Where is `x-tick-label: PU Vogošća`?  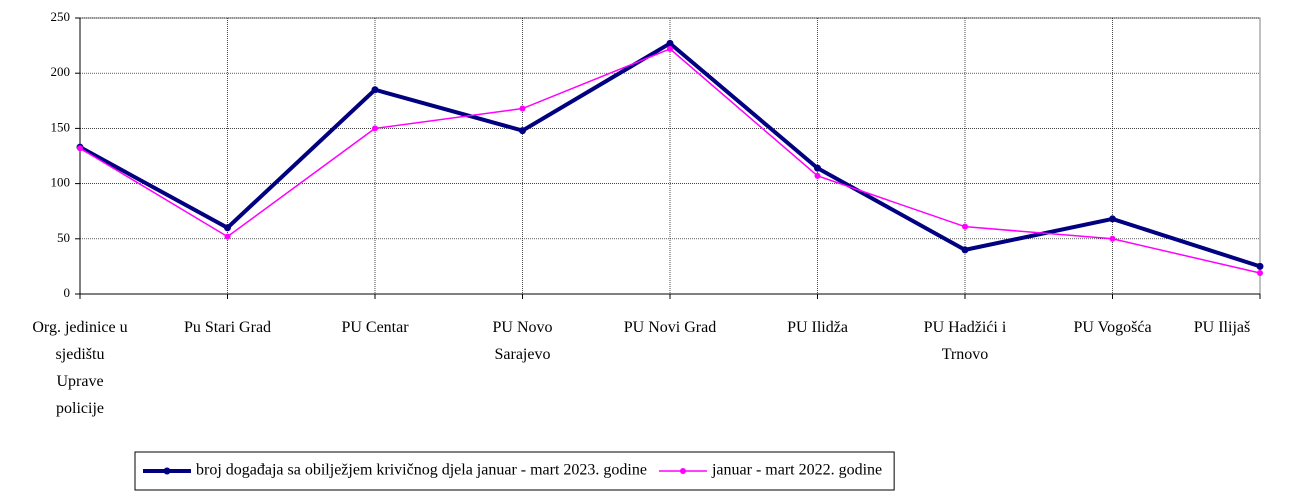
x-tick-label: PU Vogošća is located at coordinates (1112, 327).